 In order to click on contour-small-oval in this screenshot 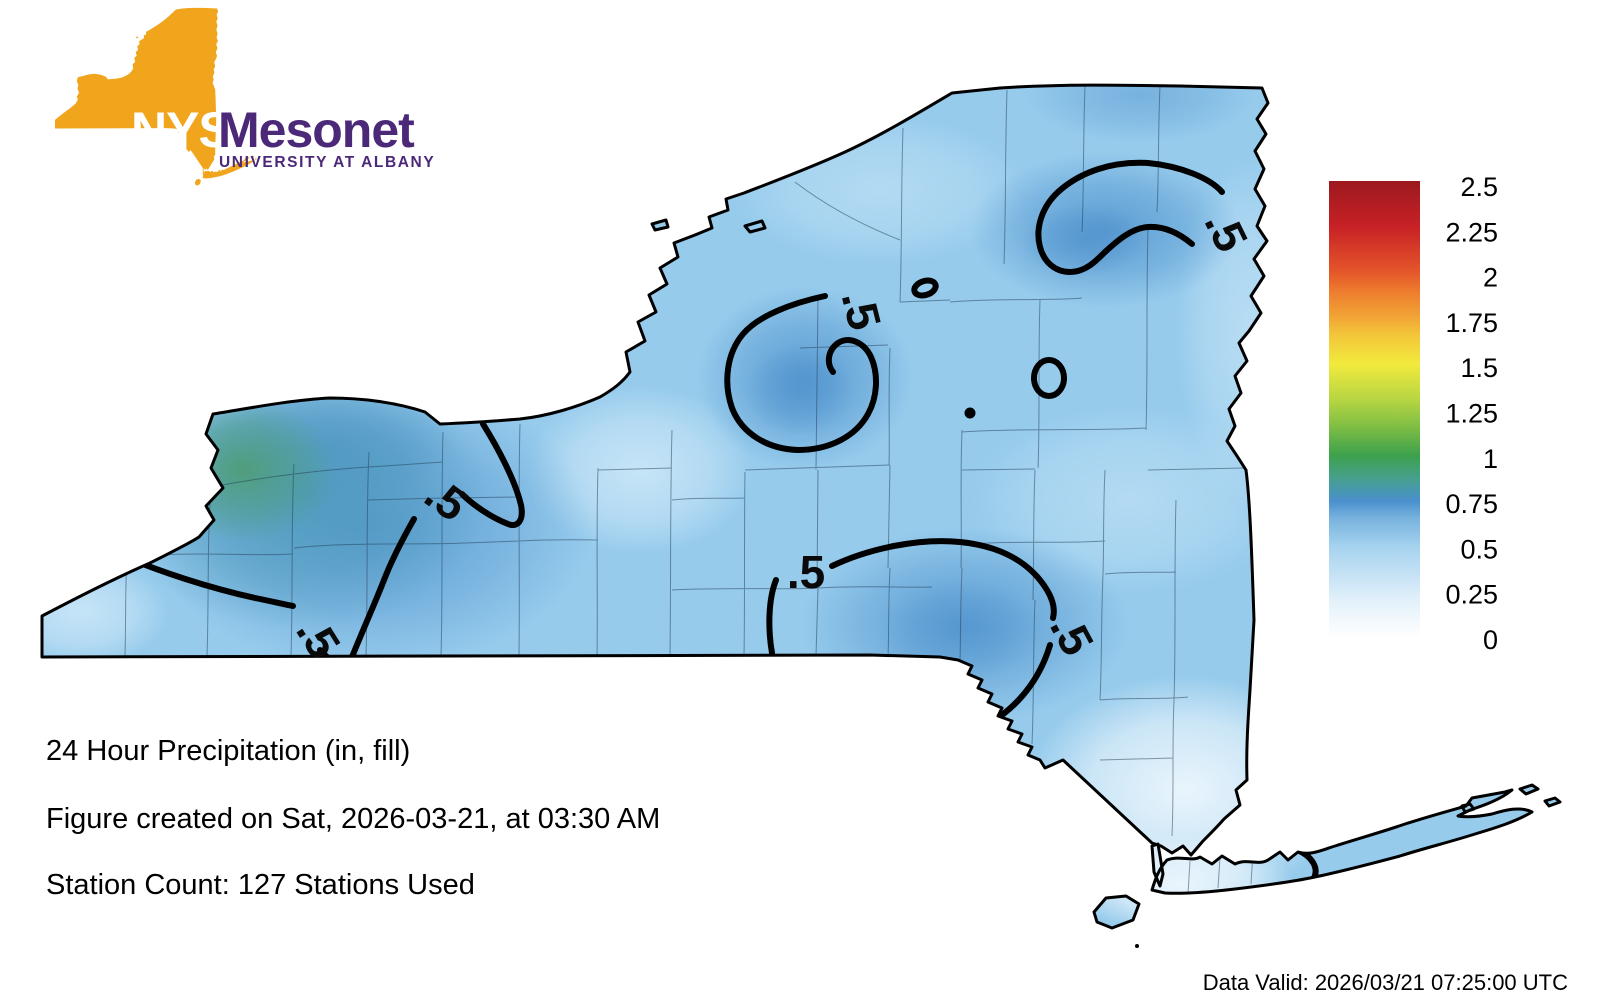, I will do `click(925, 288)`.